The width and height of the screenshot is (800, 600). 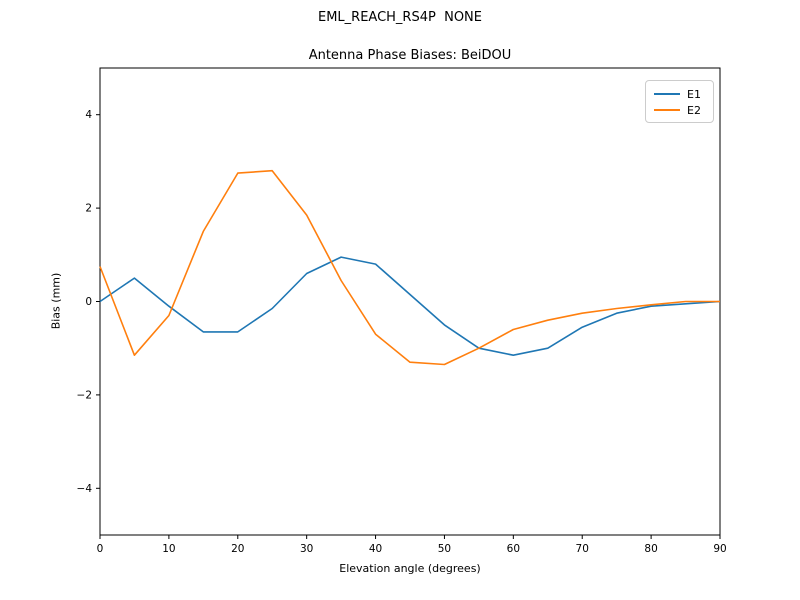 I want to click on legend: E1 E2, so click(x=679, y=101).